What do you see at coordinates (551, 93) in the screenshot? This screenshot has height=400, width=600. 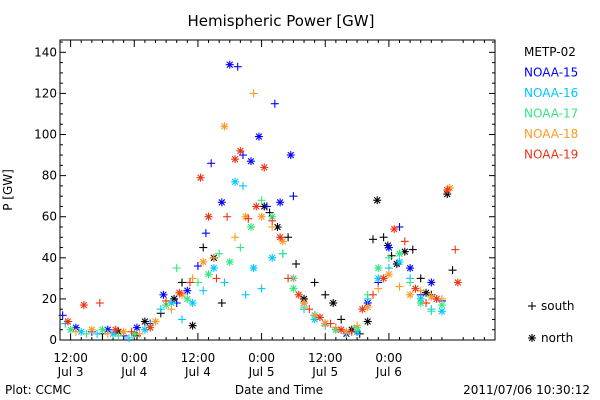 I see `legend-entry: NOAA-16` at bounding box center [551, 93].